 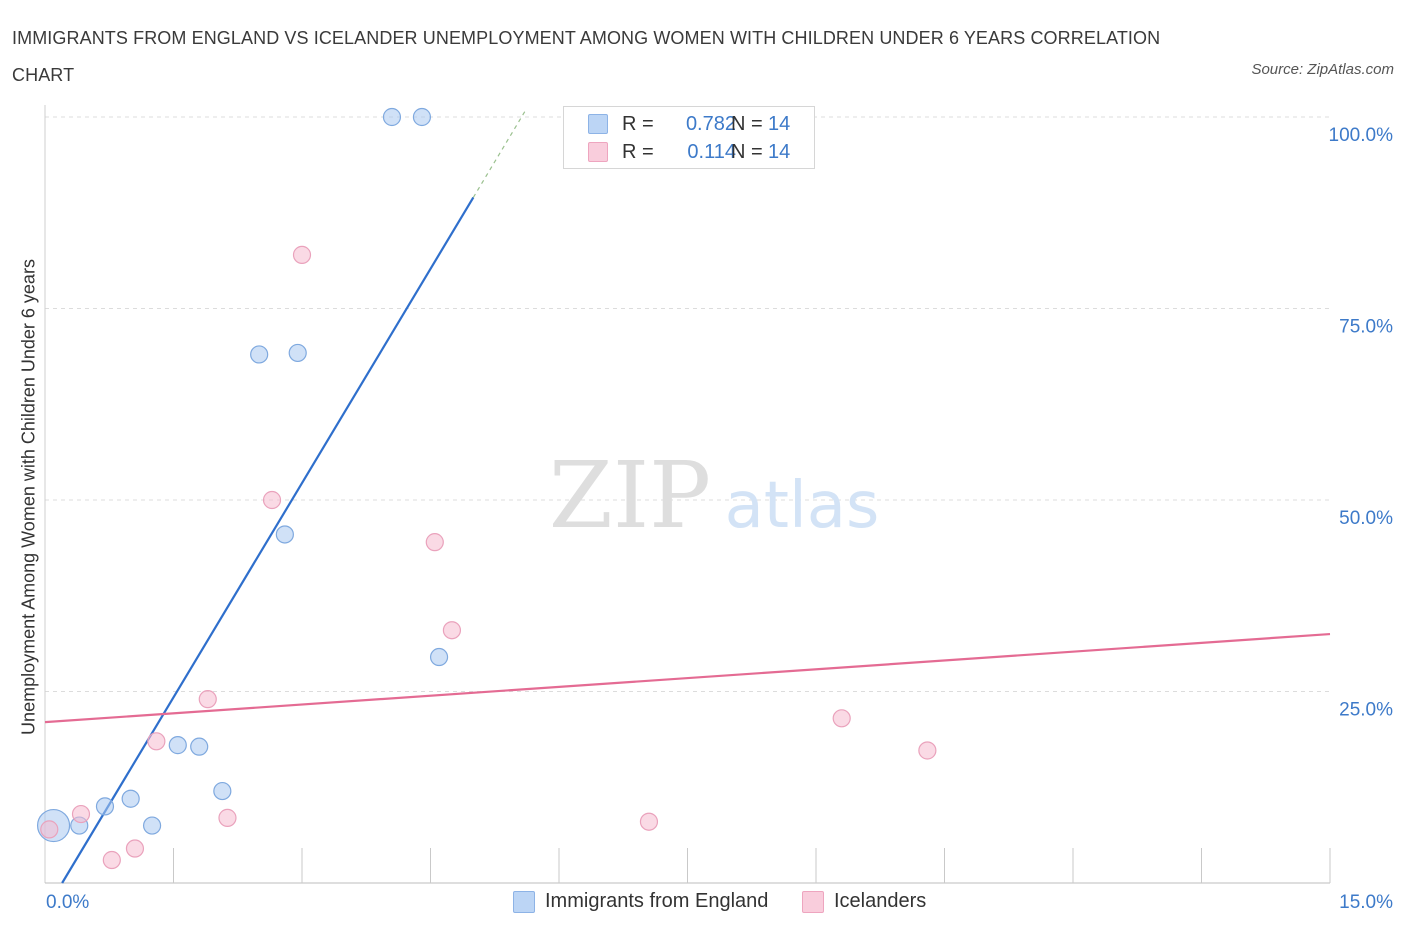 I want to click on bottom-legend-swatch-icelanders, so click(x=813, y=902).